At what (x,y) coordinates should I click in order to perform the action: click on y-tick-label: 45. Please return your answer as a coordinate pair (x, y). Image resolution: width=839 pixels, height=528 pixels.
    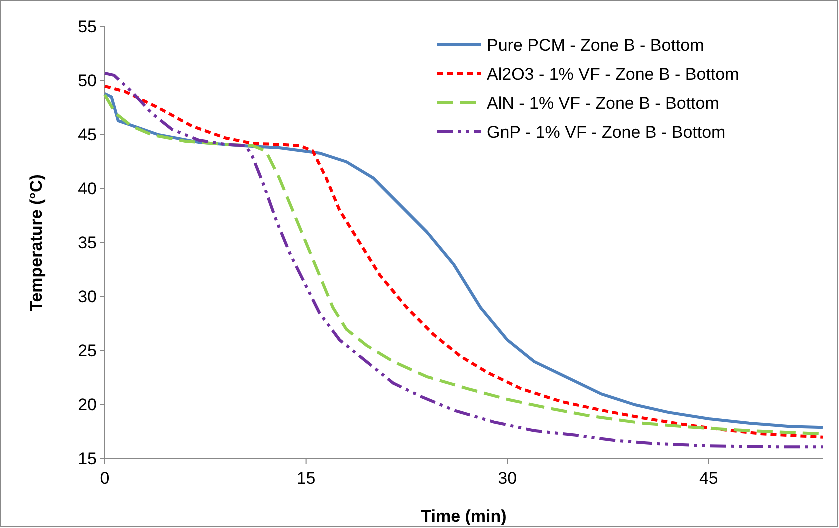
    Looking at the image, I should click on (87, 134).